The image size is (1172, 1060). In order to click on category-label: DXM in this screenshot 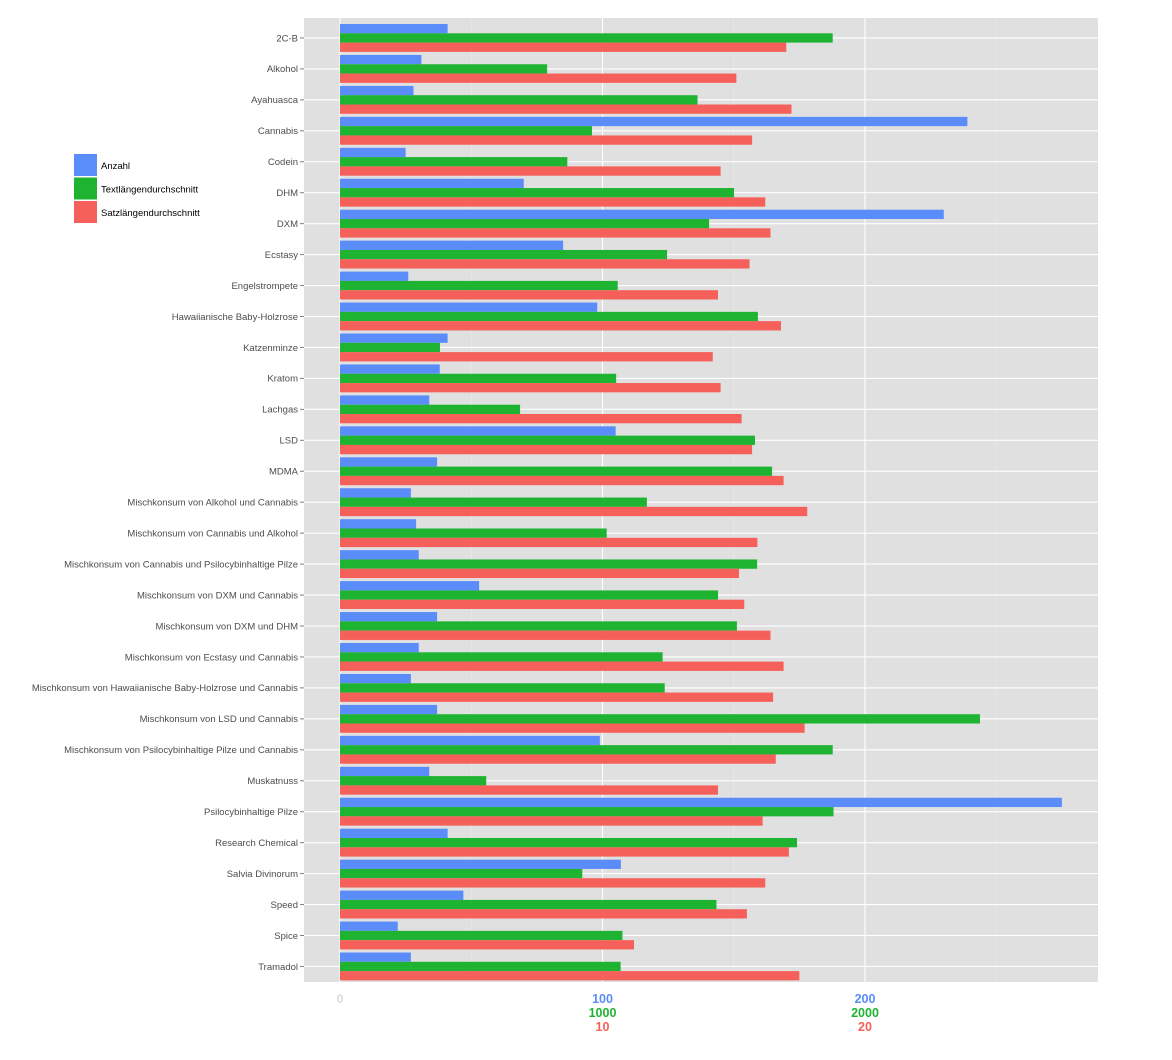, I will do `click(287, 224)`.